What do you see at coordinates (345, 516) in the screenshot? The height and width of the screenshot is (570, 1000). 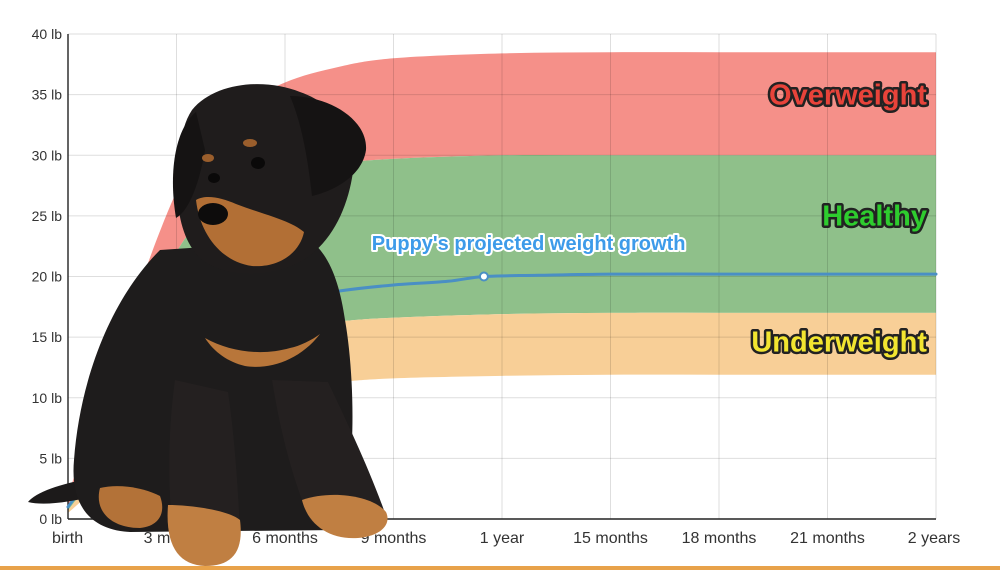 I see `puppy-paw-right` at bounding box center [345, 516].